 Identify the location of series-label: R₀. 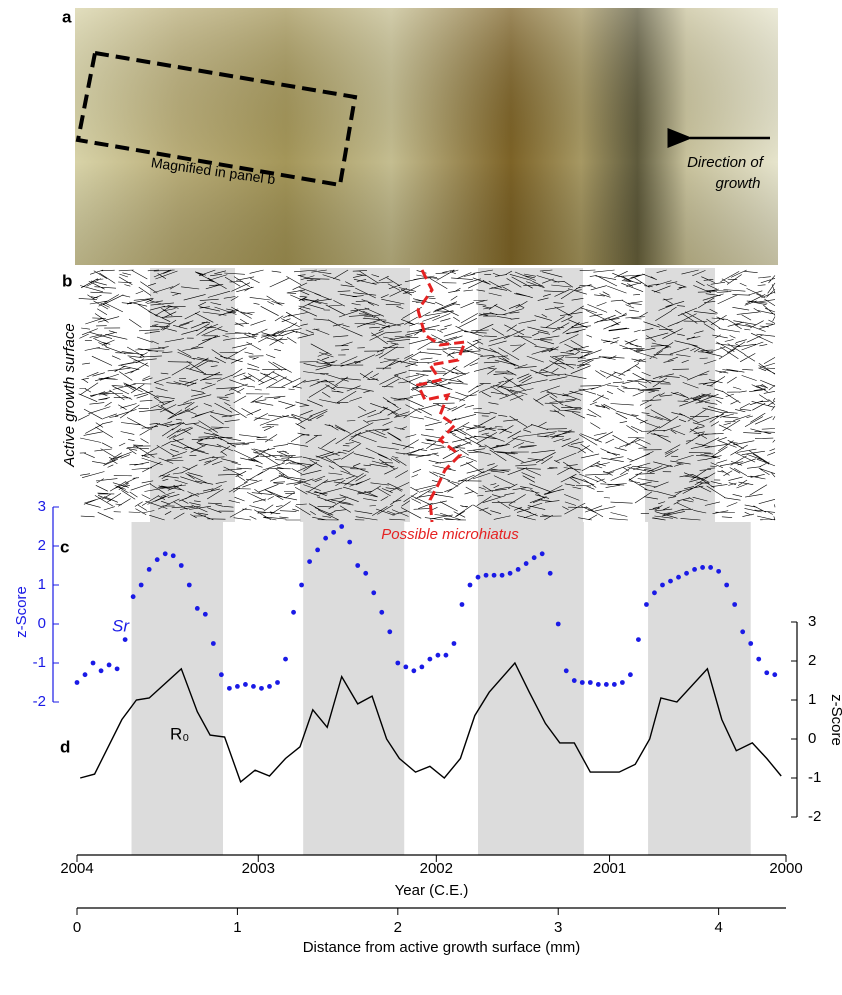
(179, 733).